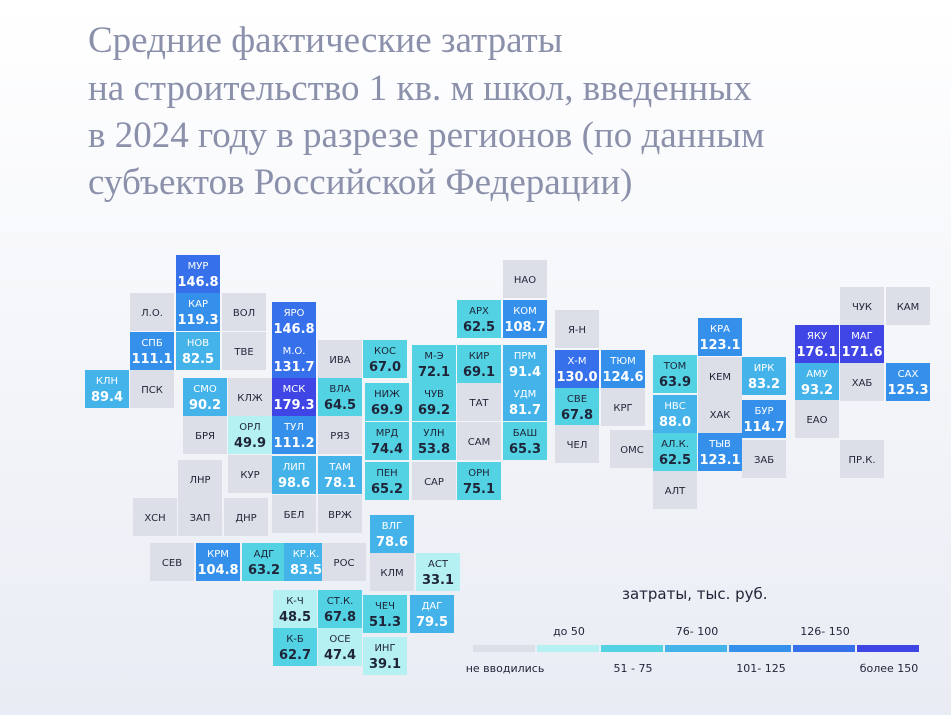 This screenshot has width=951, height=715. I want to click on region-label: ТУЛ, so click(293, 427).